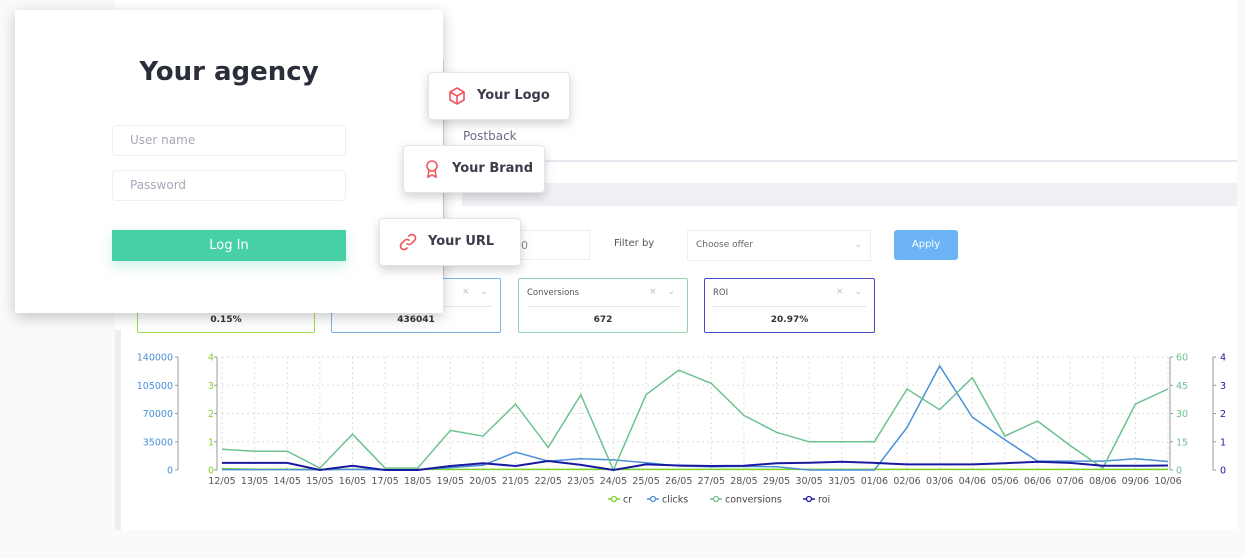  Describe the element at coordinates (229, 140) in the screenshot. I see `username-input: User name` at that location.